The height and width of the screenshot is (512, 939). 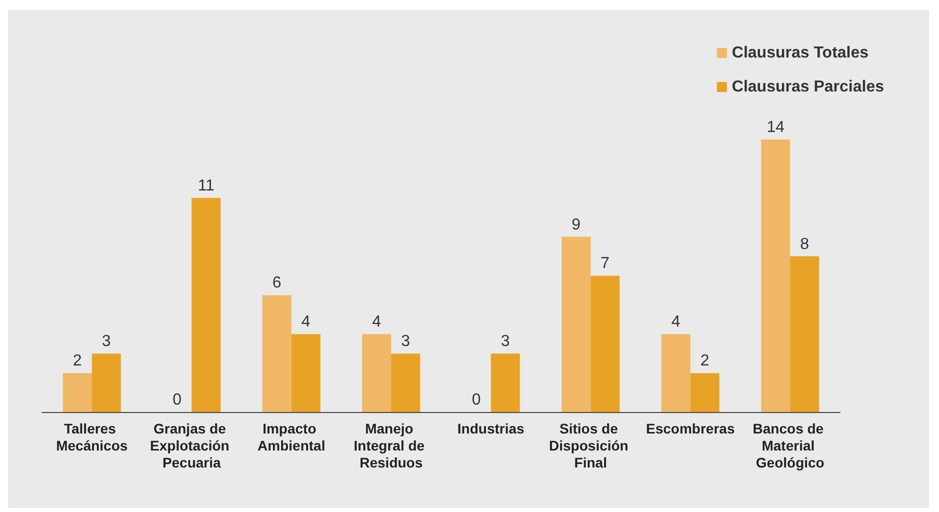 I want to click on data-label: 6, so click(x=277, y=283).